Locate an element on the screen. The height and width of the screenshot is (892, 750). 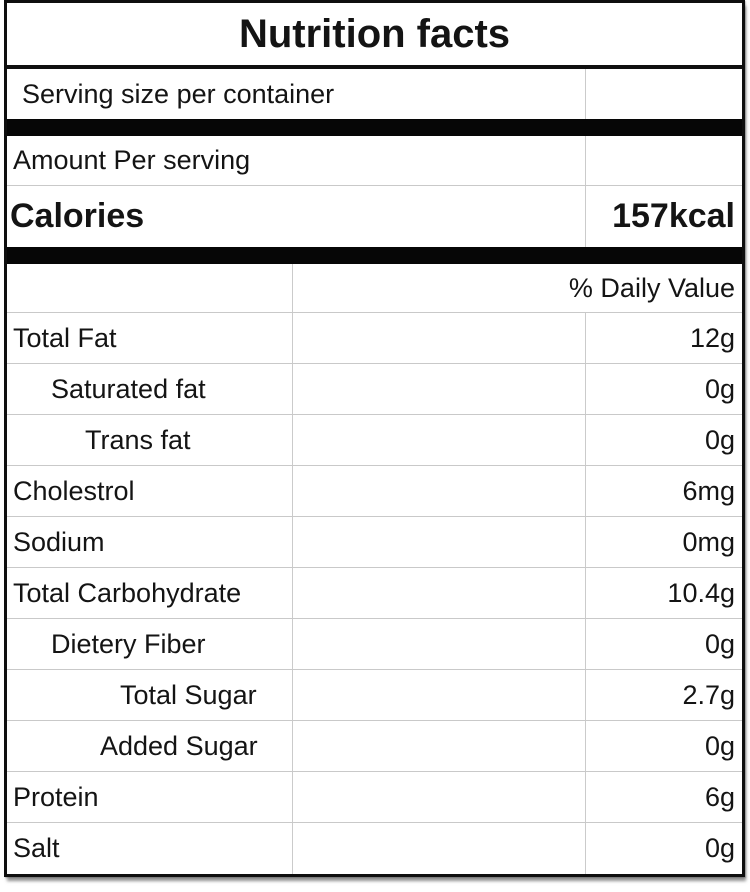
row-sodium: Sodium 0mg is located at coordinates (374, 542).